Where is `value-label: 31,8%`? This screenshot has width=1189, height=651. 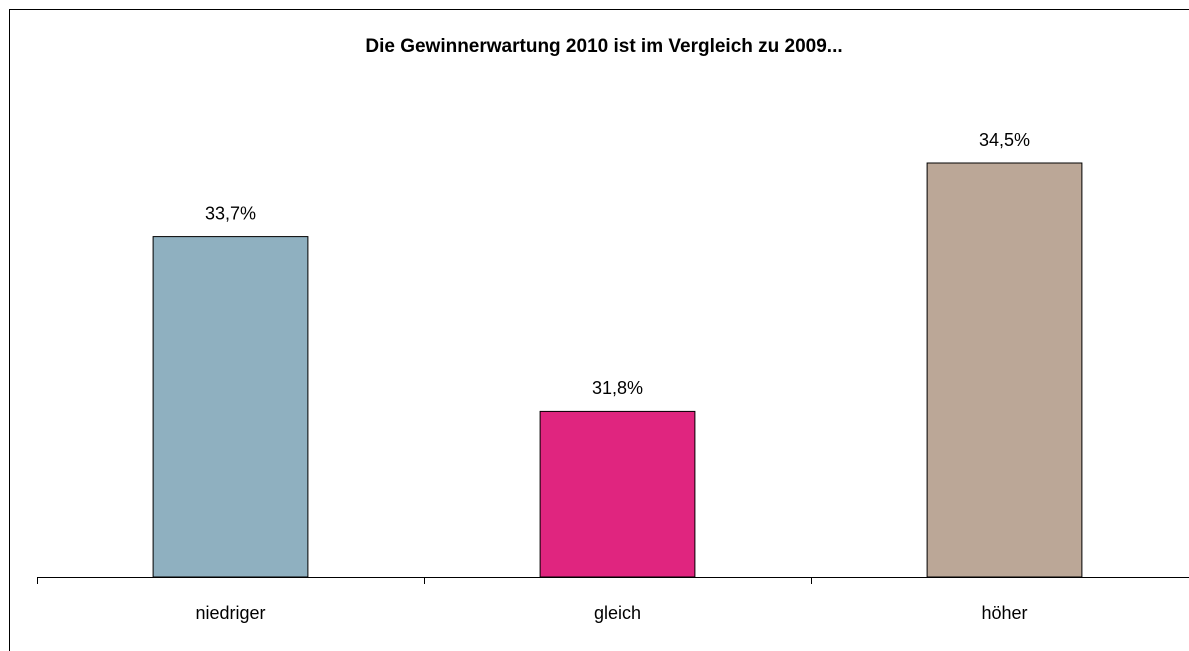
value-label: 31,8% is located at coordinates (617, 388).